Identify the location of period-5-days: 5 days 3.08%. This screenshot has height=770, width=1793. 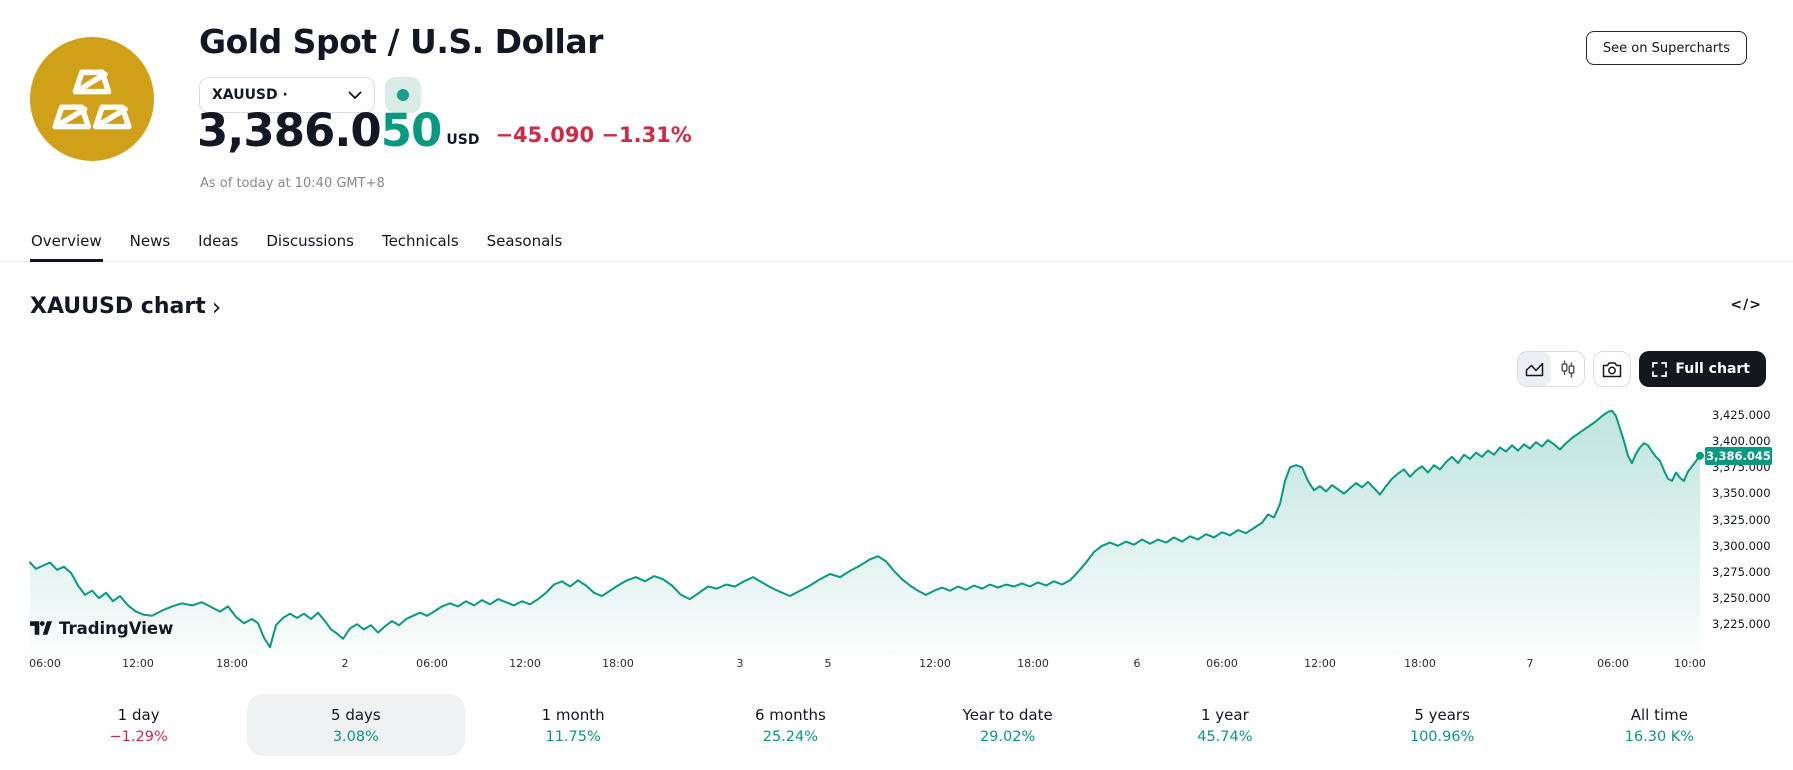
(356, 725).